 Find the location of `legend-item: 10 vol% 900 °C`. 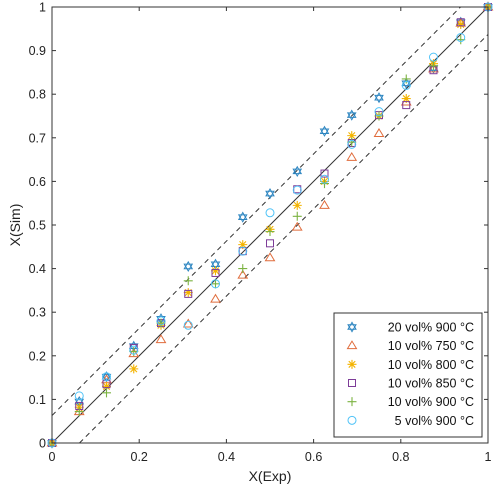

legend-item: 10 vol% 900 °C is located at coordinates (410, 402).